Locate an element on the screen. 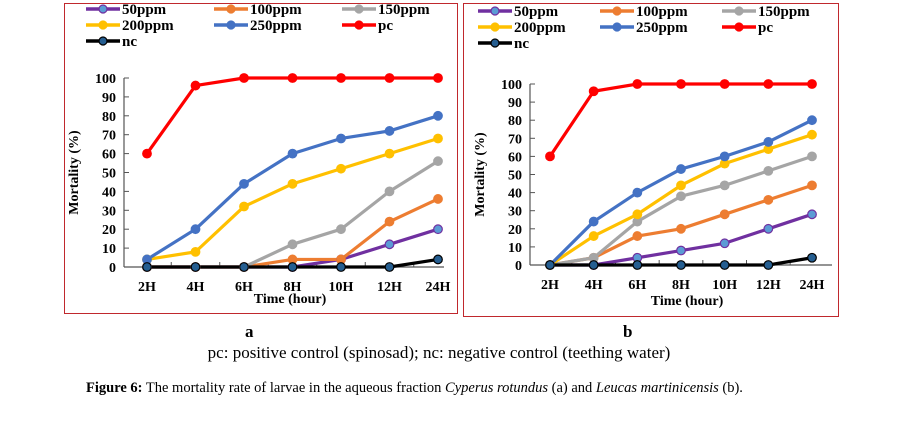 The height and width of the screenshot is (421, 906). y-tick-label: 20 is located at coordinates (515, 230).